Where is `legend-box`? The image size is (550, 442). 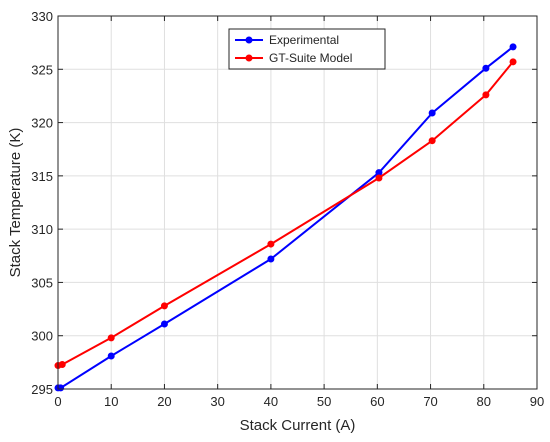
legend-box is located at coordinates (307, 49).